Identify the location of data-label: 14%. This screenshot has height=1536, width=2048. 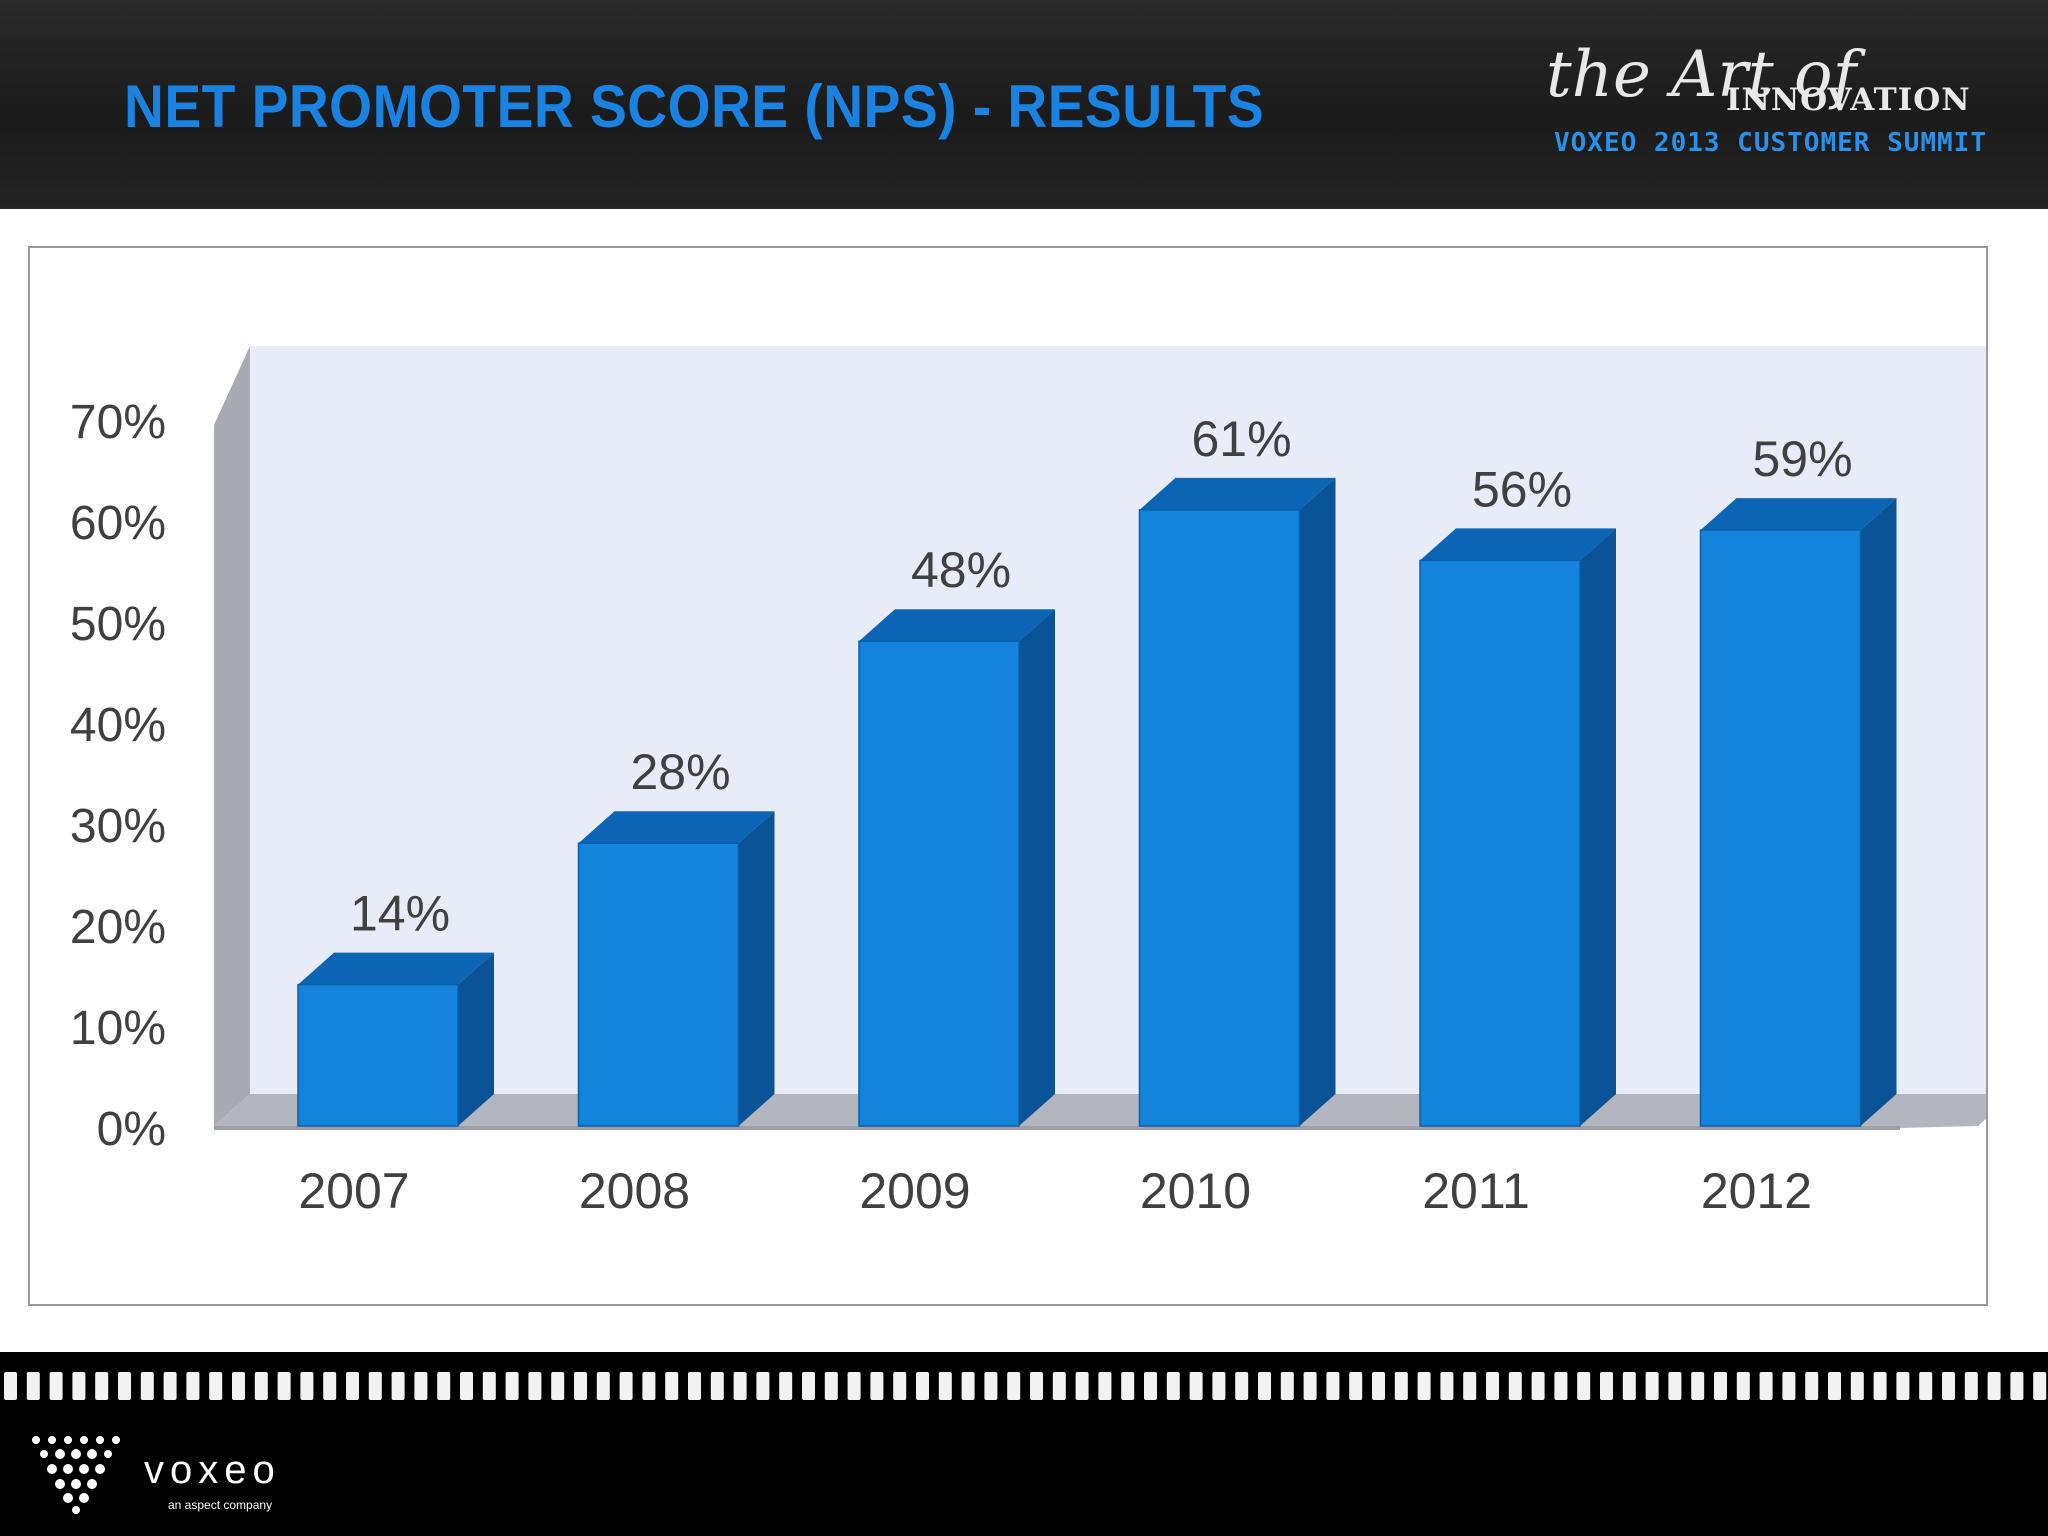
(400, 914).